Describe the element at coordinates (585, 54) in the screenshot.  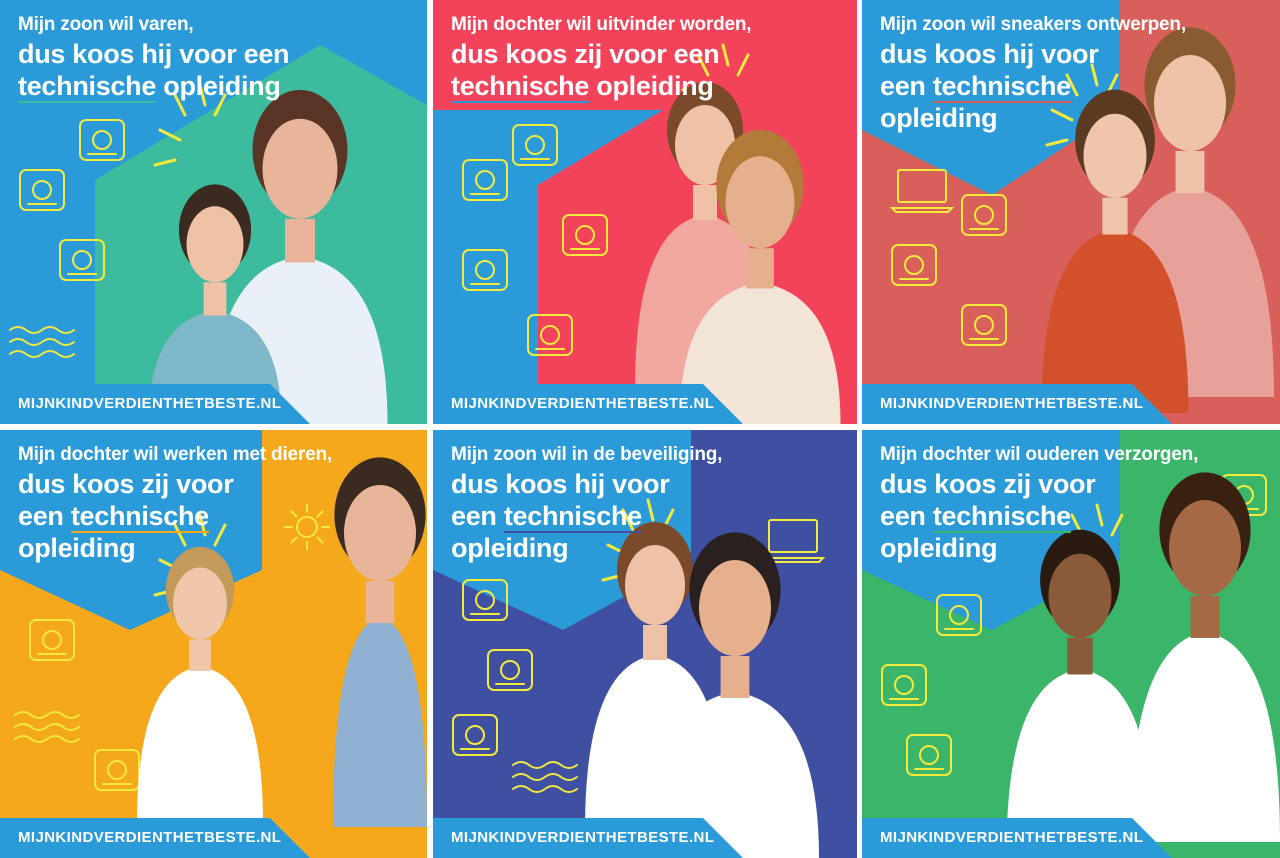
I see `headline-text: dus koos zij voor een` at that location.